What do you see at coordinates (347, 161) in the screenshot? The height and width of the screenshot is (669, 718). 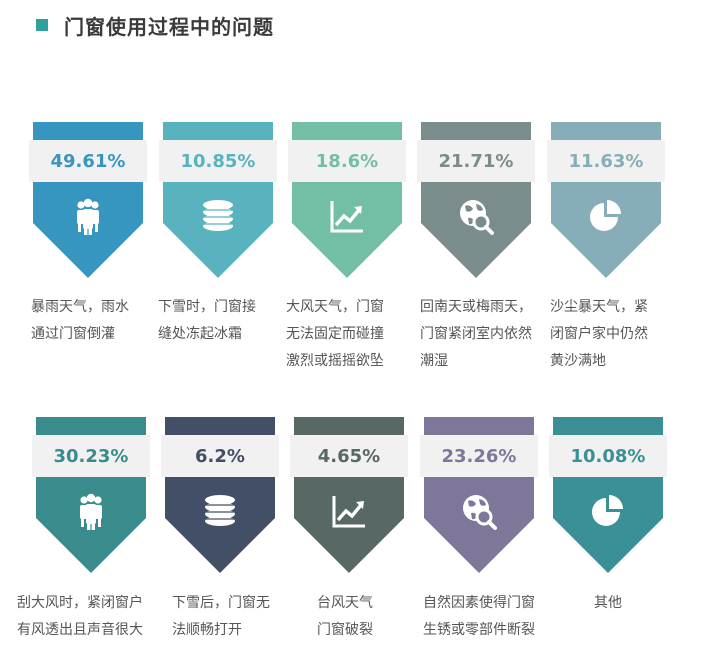 I see `percentage-label: 18.6%` at bounding box center [347, 161].